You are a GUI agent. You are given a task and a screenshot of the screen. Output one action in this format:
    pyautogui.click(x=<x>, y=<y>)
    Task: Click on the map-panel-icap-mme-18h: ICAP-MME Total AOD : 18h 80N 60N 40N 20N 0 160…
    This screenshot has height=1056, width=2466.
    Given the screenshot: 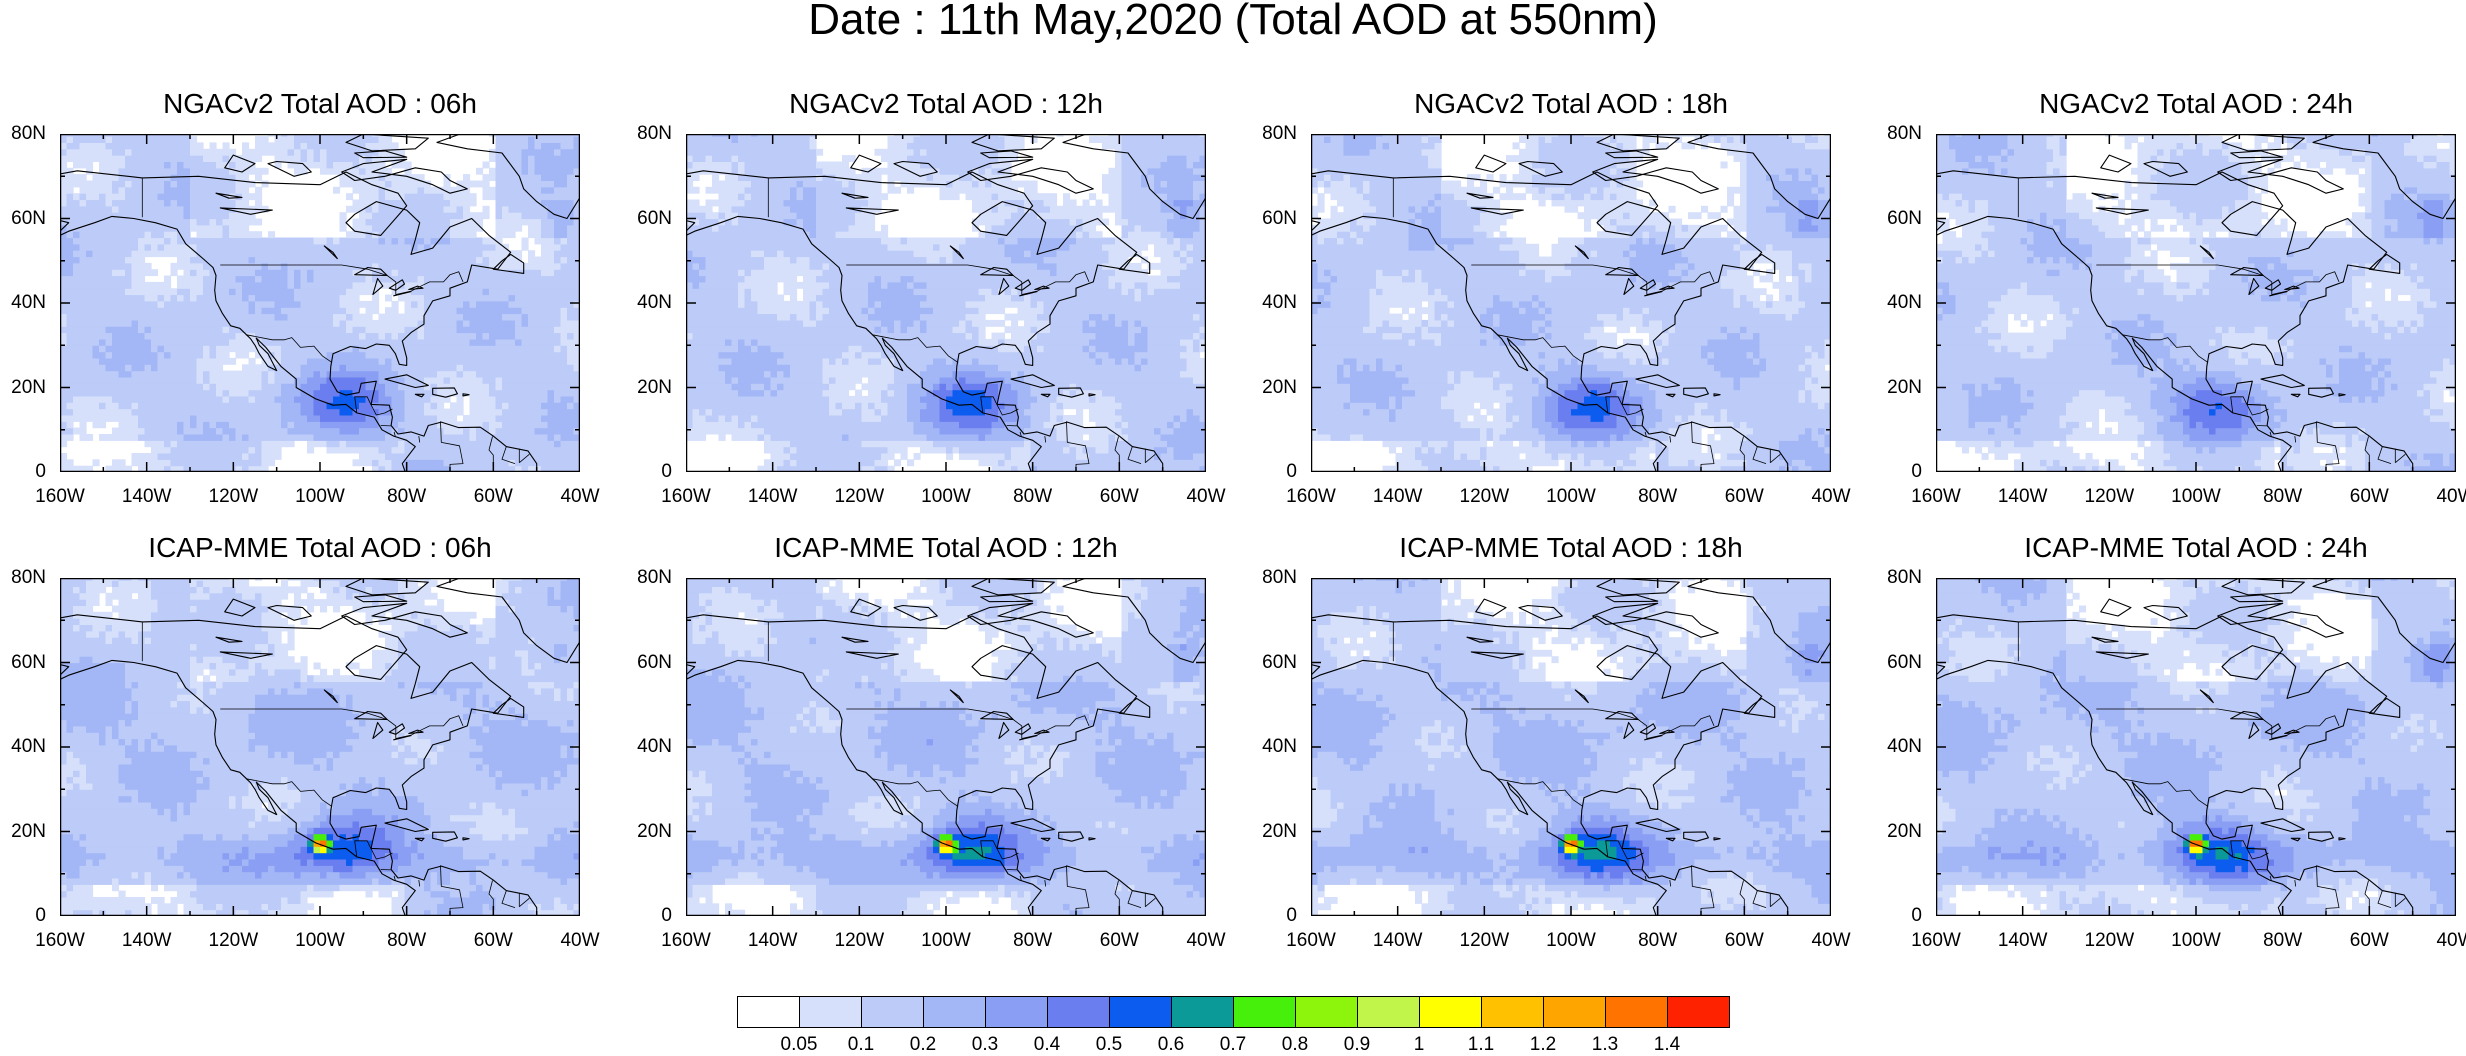 What is the action you would take?
    pyautogui.click(x=1556, y=741)
    